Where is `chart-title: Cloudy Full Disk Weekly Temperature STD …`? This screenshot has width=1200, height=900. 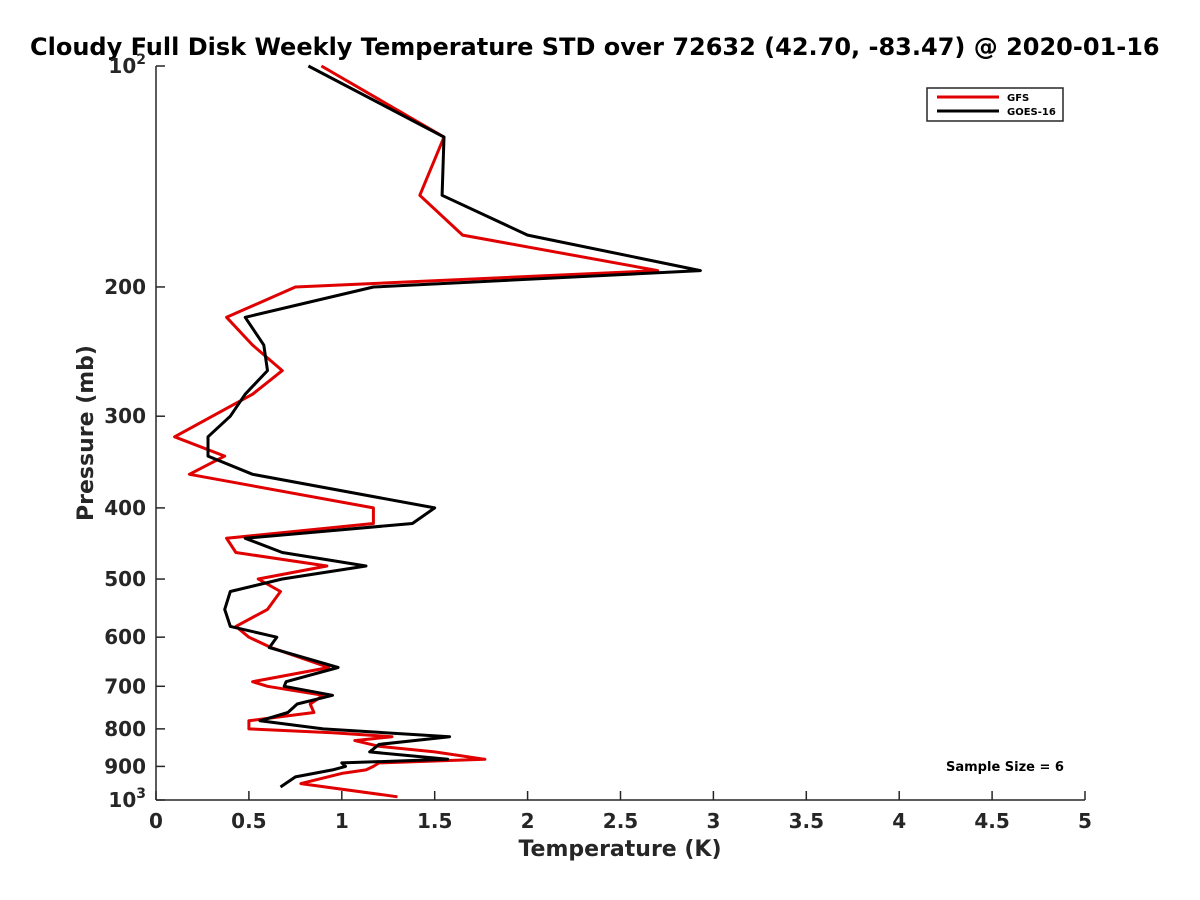
chart-title: Cloudy Full Disk Weekly Temperature STD … is located at coordinates (595, 47).